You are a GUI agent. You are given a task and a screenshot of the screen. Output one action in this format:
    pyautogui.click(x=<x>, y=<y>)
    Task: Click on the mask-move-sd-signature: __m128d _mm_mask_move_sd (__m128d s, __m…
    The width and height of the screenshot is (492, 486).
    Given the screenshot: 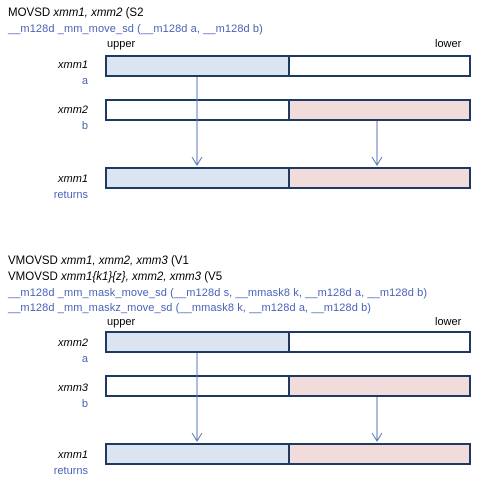 What is the action you would take?
    pyautogui.click(x=218, y=293)
    